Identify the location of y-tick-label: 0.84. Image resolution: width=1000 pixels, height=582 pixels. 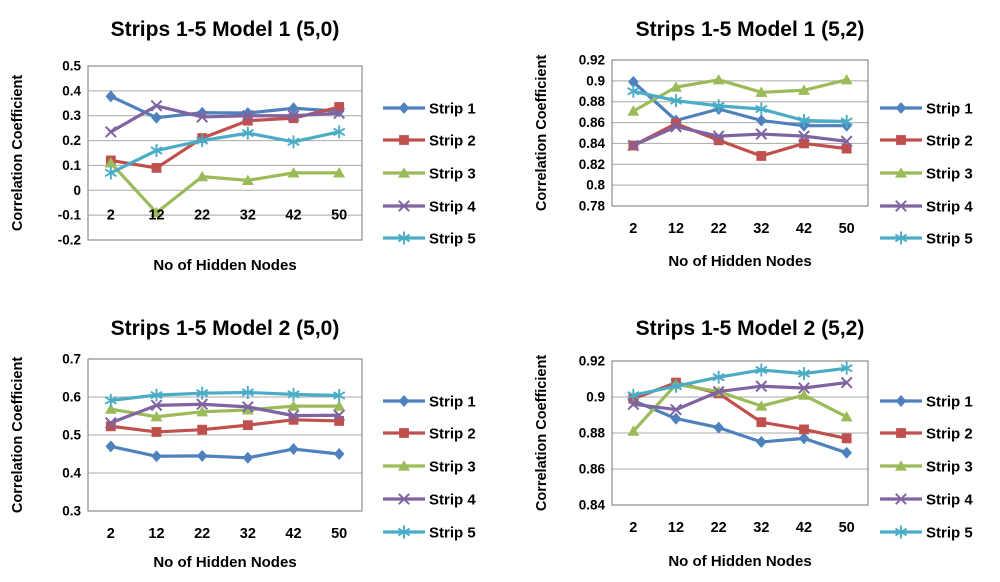
(592, 143).